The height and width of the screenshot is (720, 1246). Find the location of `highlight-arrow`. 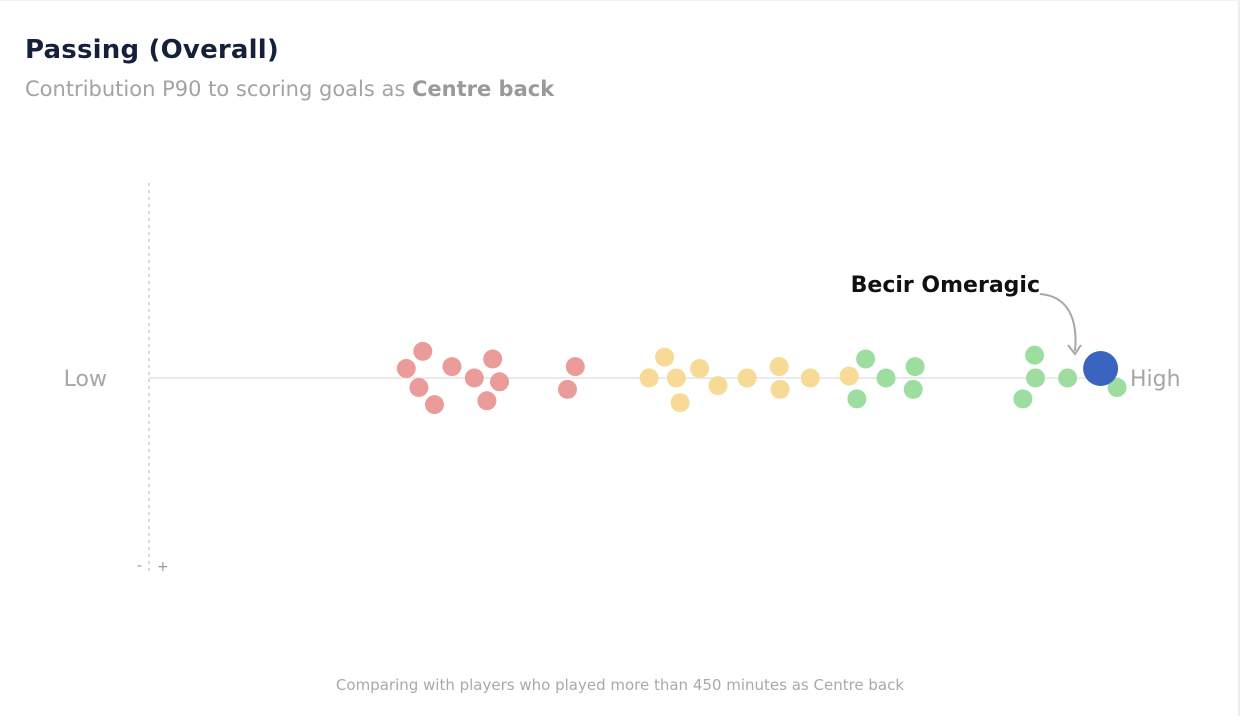

highlight-arrow is located at coordinates (1058, 322).